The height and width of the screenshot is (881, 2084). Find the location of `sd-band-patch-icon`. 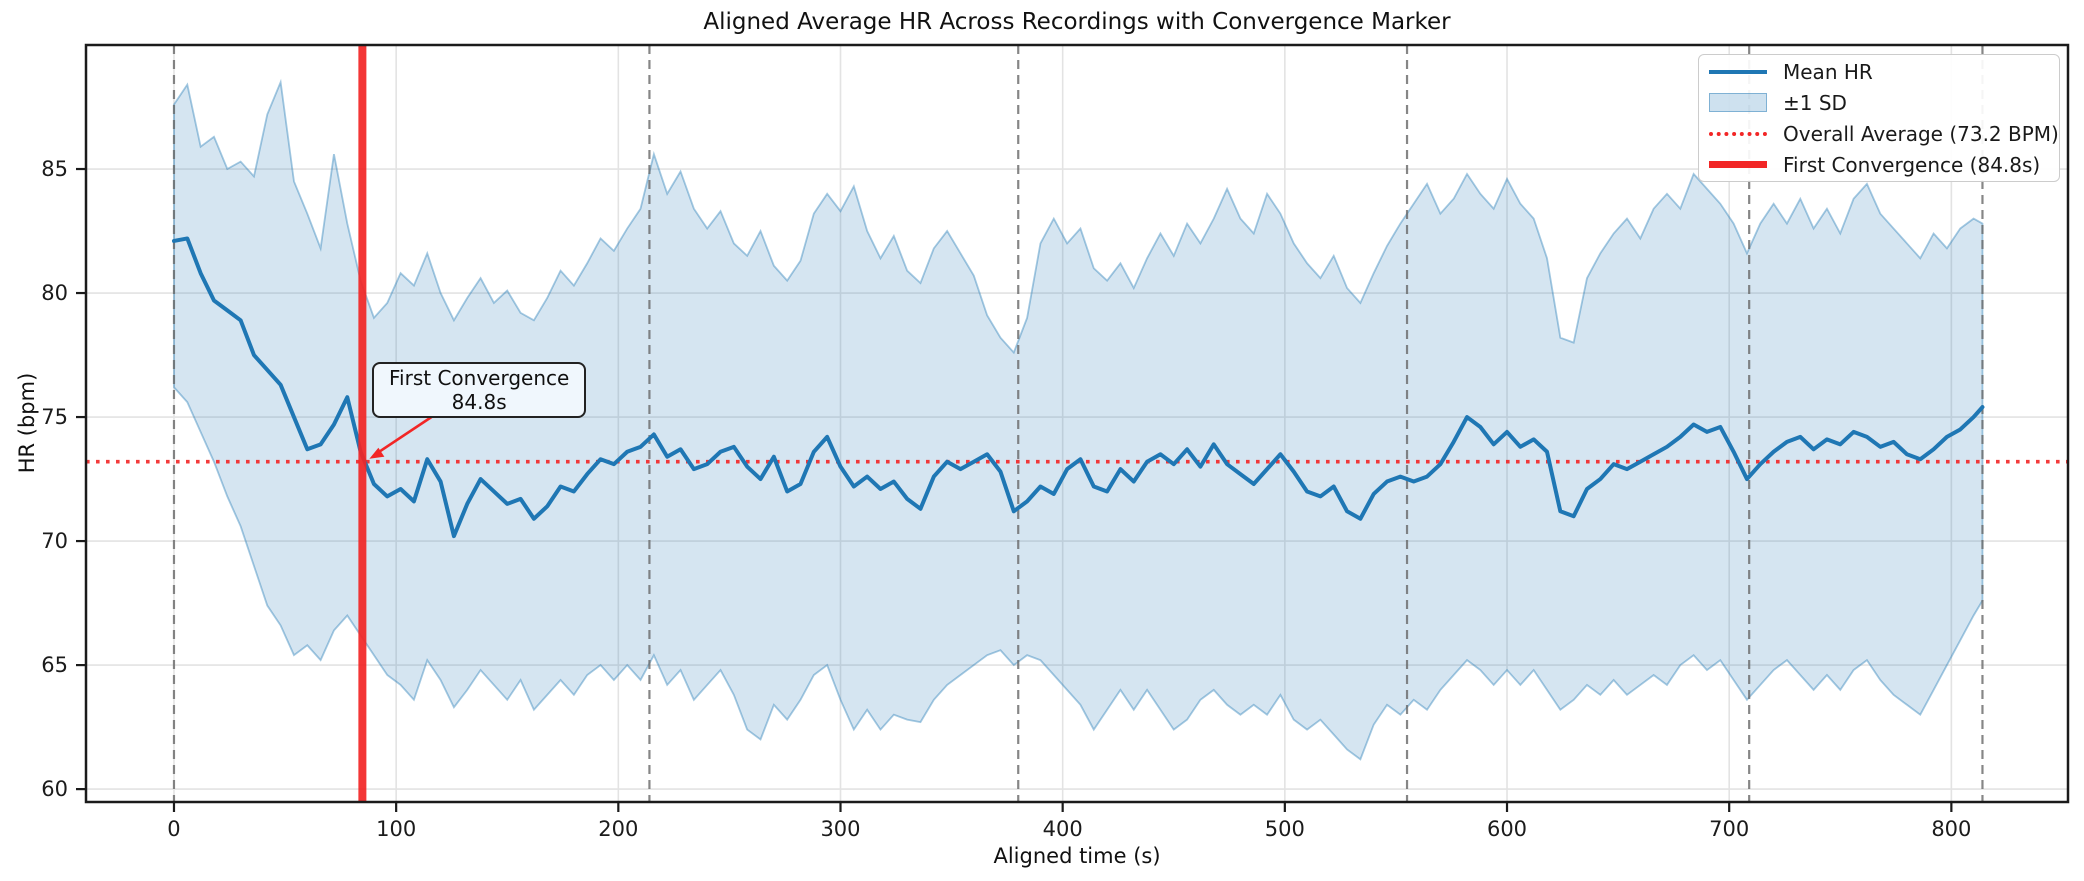

sd-band-patch-icon is located at coordinates (1738, 102).